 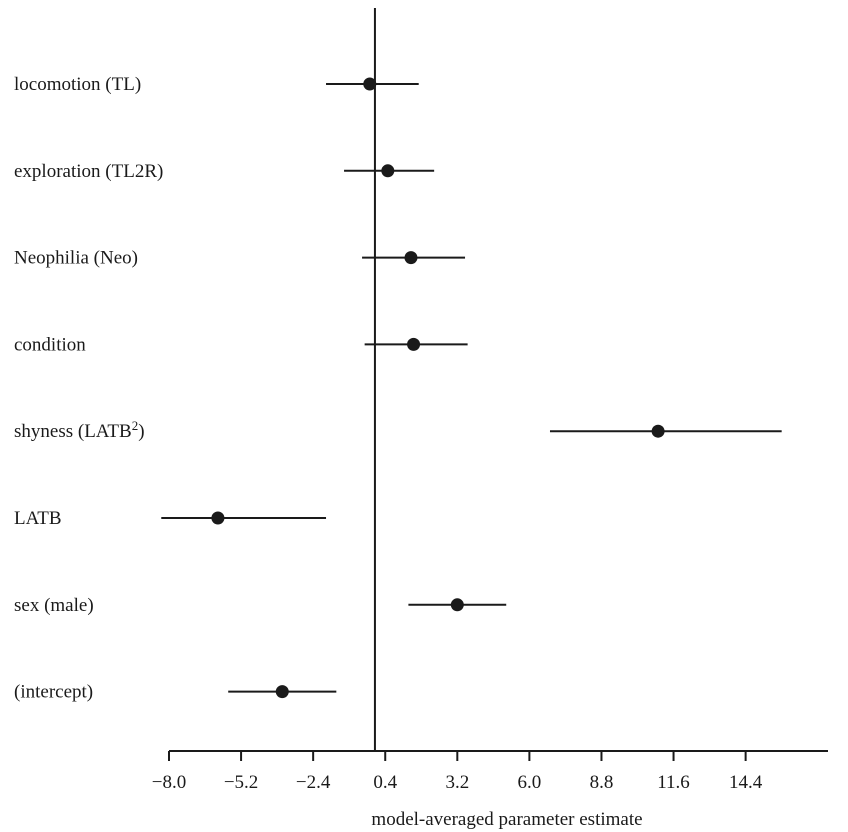 I want to click on x-tick-label: 8.8, so click(x=602, y=782).